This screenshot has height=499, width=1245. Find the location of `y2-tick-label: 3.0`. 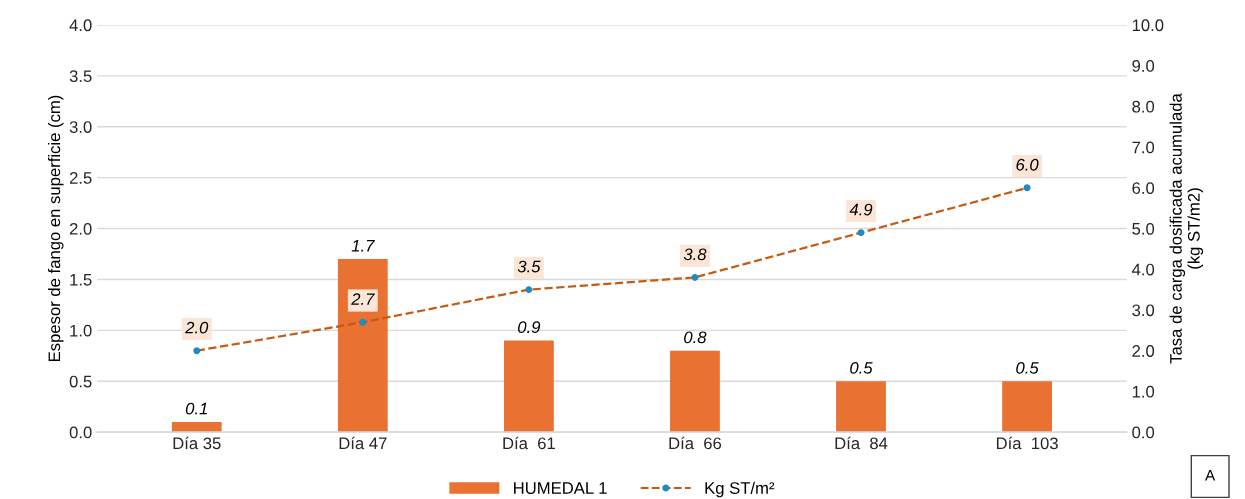

y2-tick-label: 3.0 is located at coordinates (1143, 310).